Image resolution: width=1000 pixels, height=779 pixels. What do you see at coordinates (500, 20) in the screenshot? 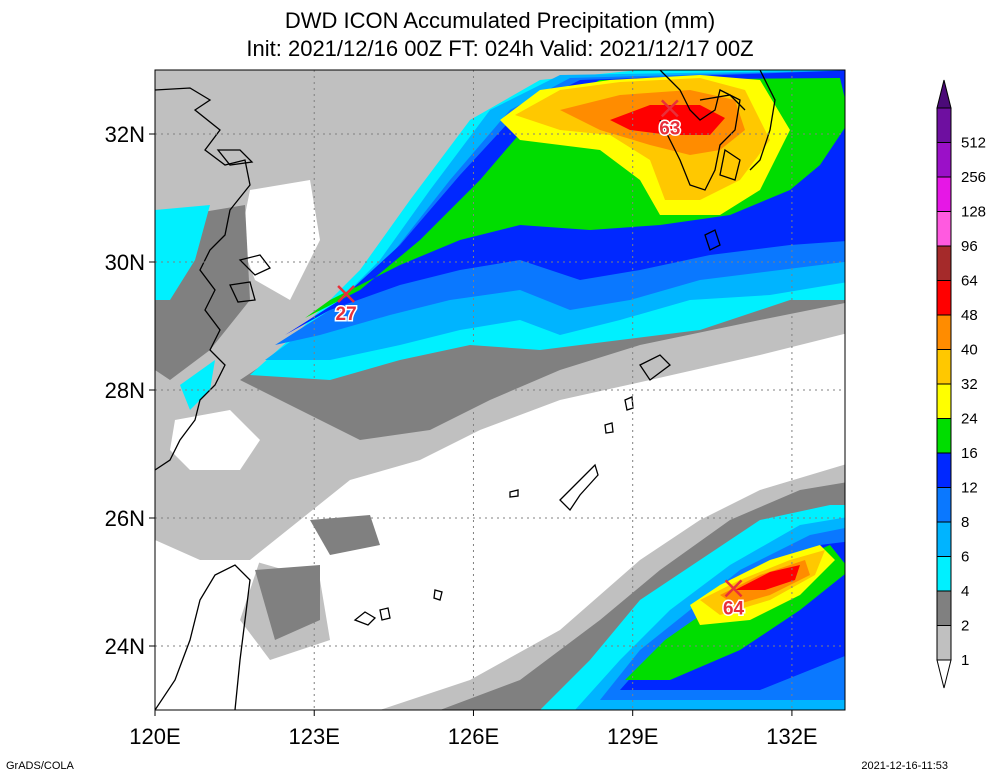
I see `map-title: DWD ICON Accumulated Precipitation (mm)` at bounding box center [500, 20].